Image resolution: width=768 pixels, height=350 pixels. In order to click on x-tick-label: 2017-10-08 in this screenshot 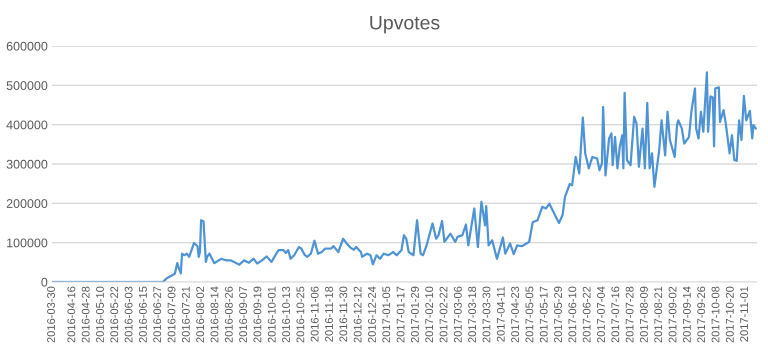, I will do `click(716, 314)`.